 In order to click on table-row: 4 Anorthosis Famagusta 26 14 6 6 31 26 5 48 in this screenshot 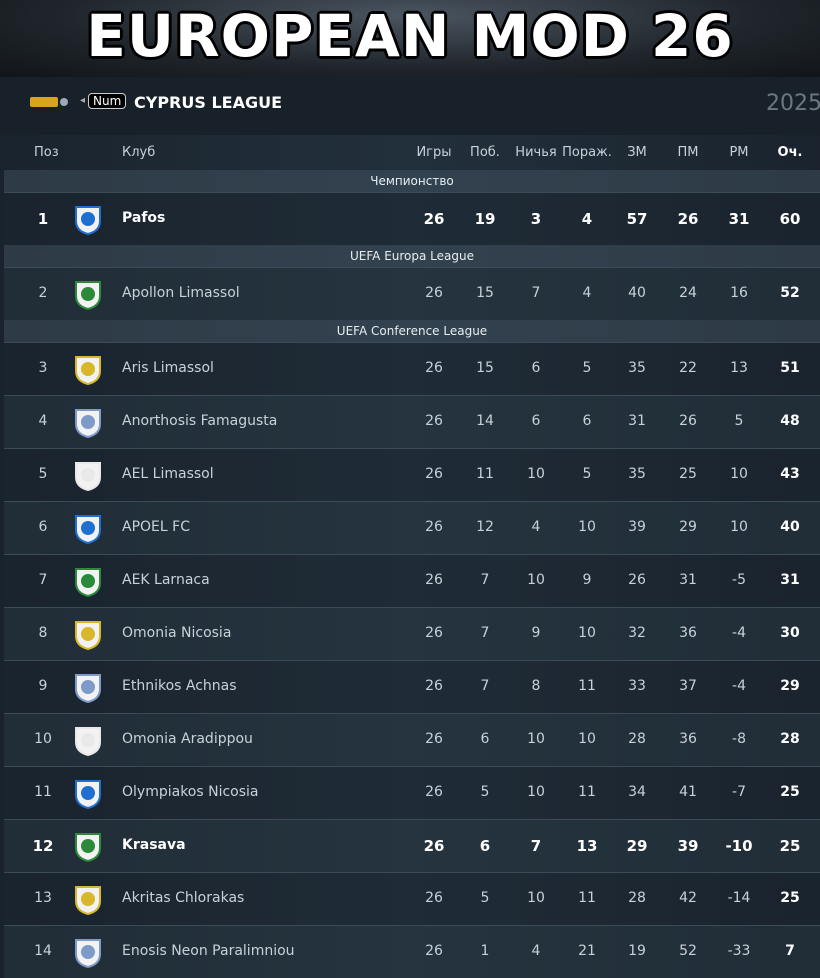, I will do `click(412, 421)`.